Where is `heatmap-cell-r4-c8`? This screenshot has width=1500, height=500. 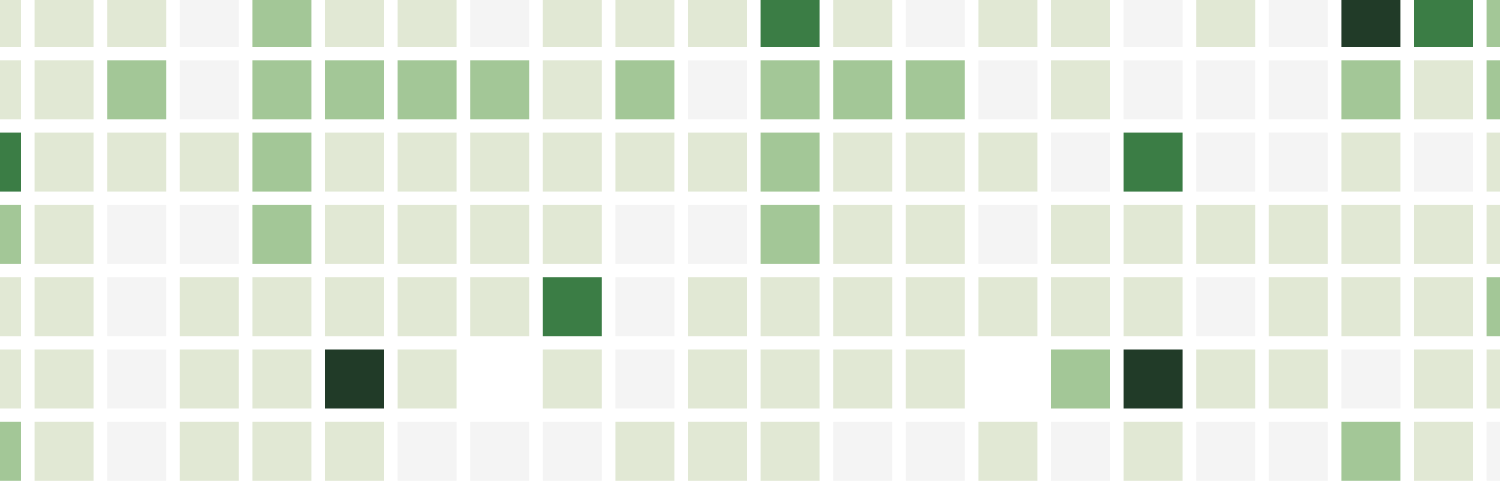
heatmap-cell-r4-c8 is located at coordinates (572, 307).